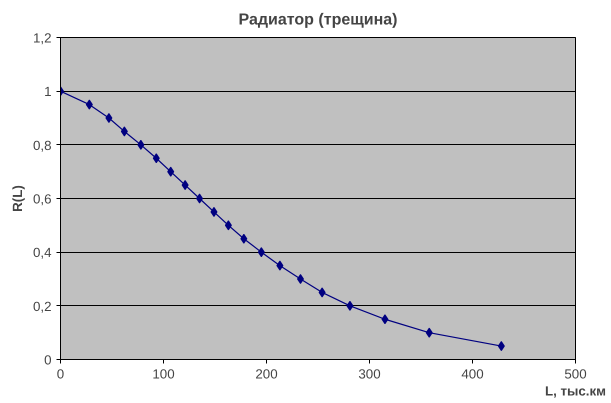 The width and height of the screenshot is (611, 403). Describe the element at coordinates (42, 252) in the screenshot. I see `y-tick-label: 0,4` at that location.